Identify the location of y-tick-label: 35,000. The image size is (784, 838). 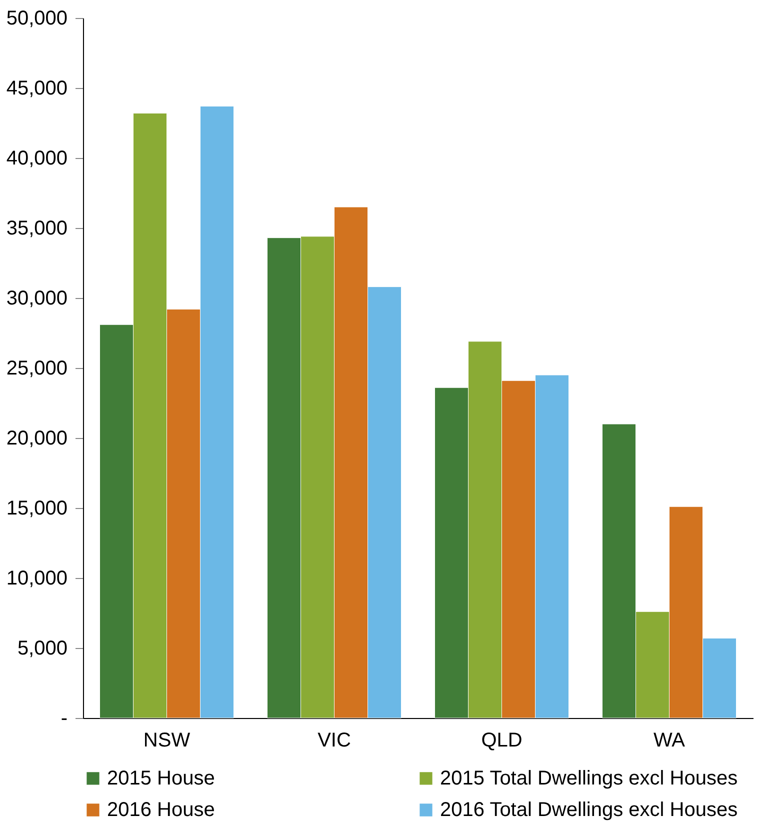
(37, 229).